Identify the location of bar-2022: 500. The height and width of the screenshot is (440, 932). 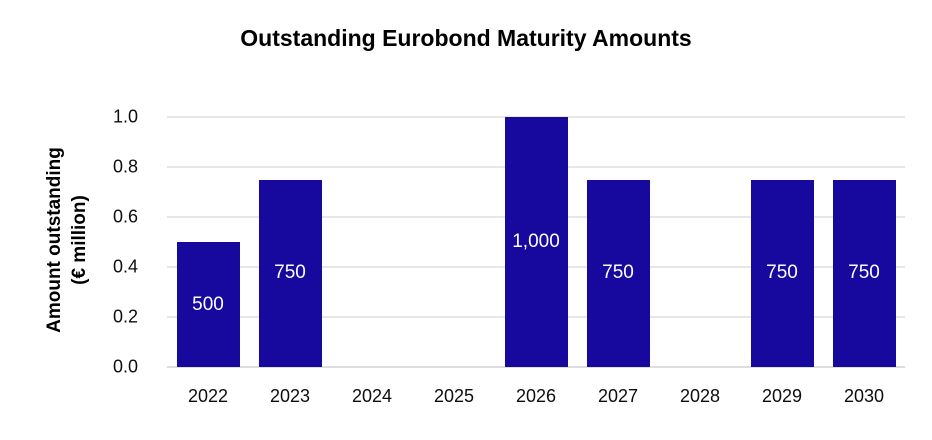
(208, 304).